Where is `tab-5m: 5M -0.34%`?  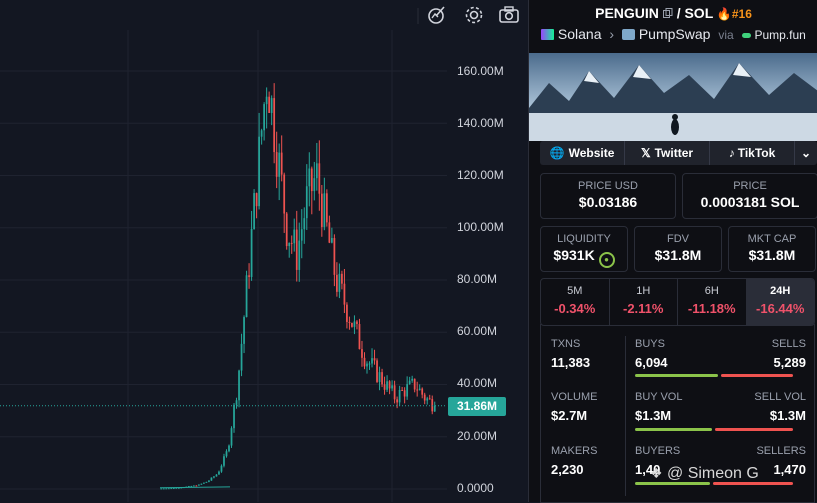 tab-5m: 5M -0.34% is located at coordinates (575, 302).